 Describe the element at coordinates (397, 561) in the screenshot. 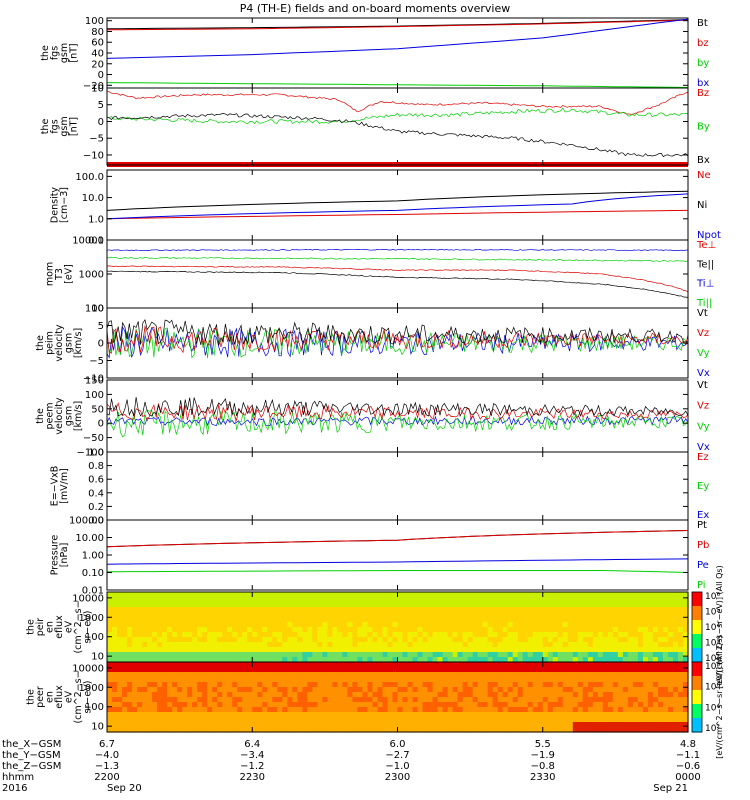

I see `series-line-Pe` at that location.